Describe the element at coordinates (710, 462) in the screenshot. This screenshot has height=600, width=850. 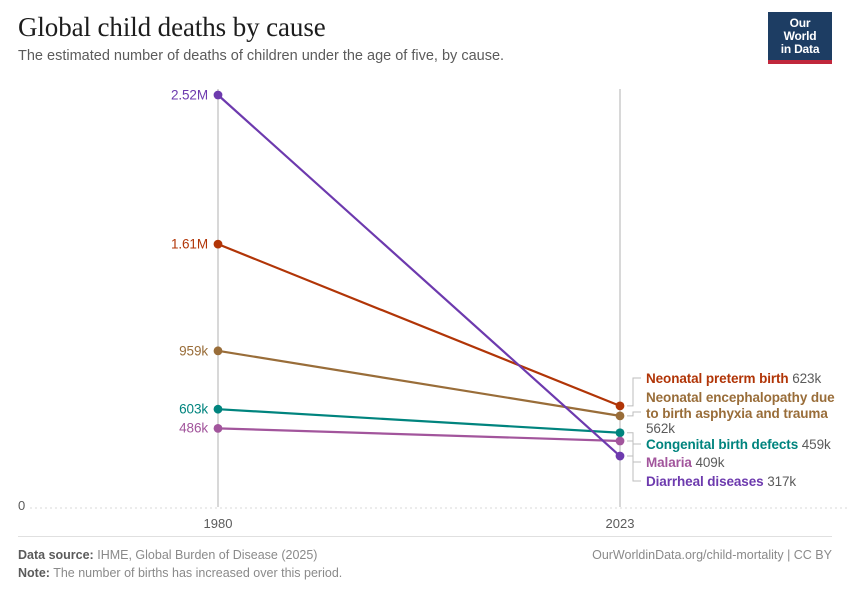
I see `legend-series-value-3: 409k` at that location.